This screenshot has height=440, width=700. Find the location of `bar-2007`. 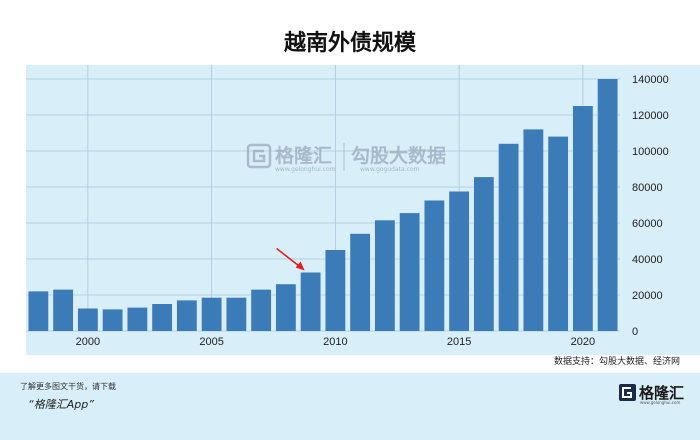

bar-2007 is located at coordinates (261, 310).